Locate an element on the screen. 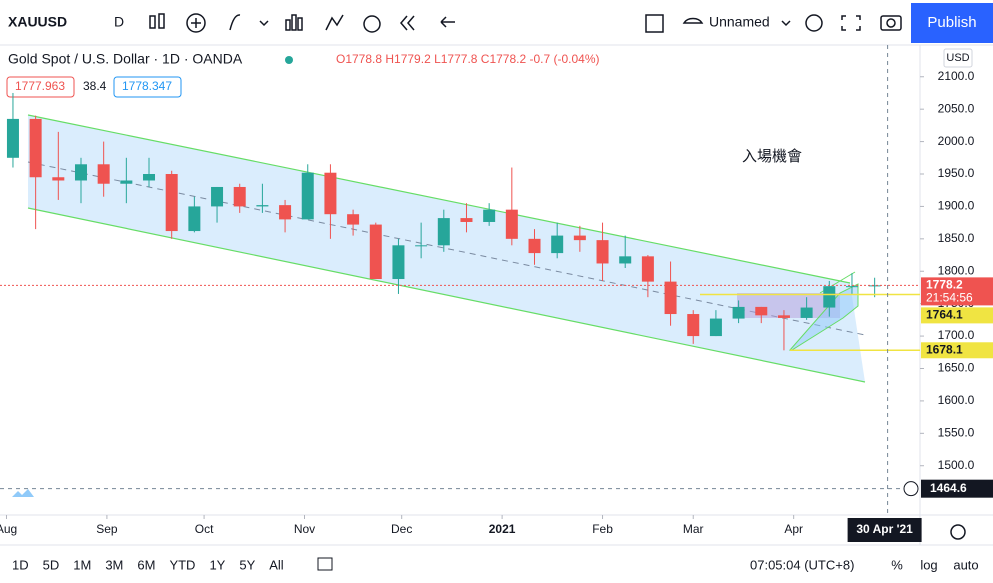 This screenshot has height=583, width=993. range-button: 5D is located at coordinates (51, 564).